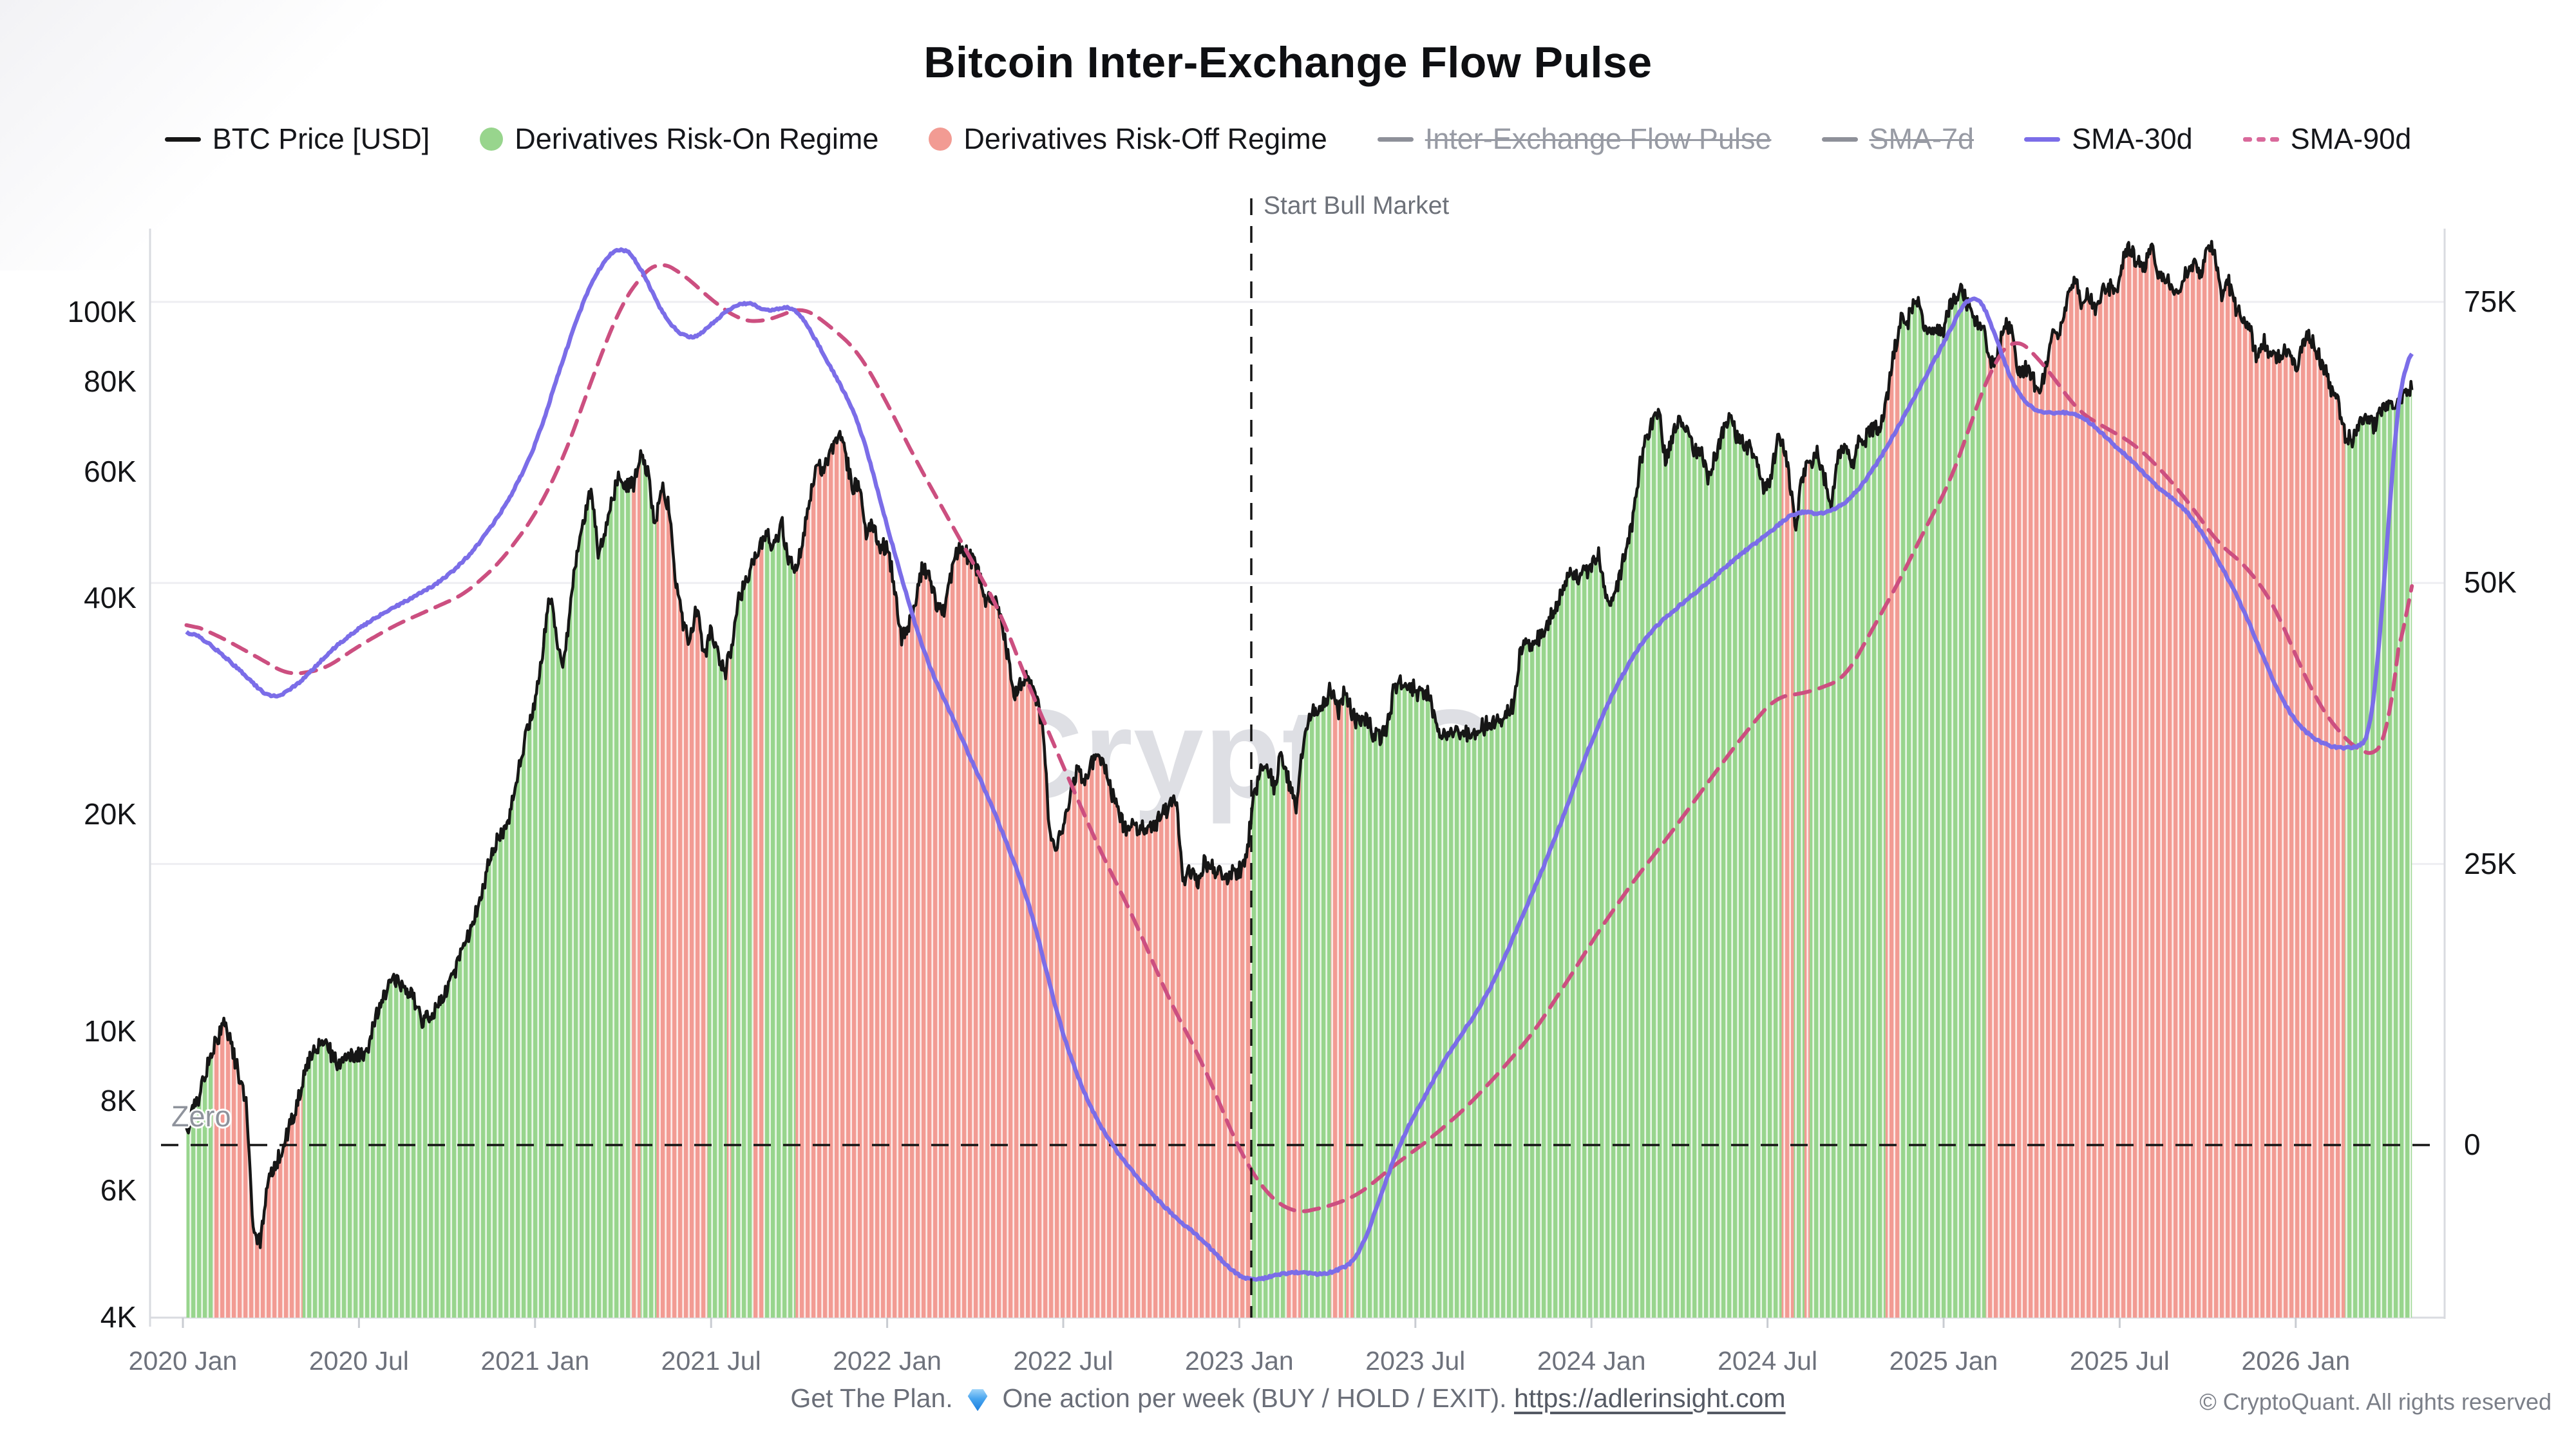 This screenshot has width=2576, height=1449. What do you see at coordinates (321, 139) in the screenshot?
I see `legend-label: BTC Price [USD]` at bounding box center [321, 139].